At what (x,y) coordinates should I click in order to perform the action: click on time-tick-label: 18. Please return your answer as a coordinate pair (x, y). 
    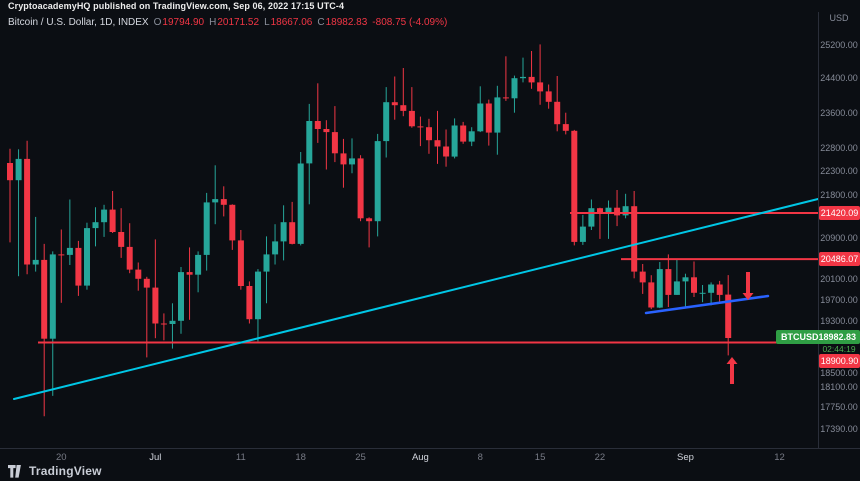
    Looking at the image, I should click on (300, 457).